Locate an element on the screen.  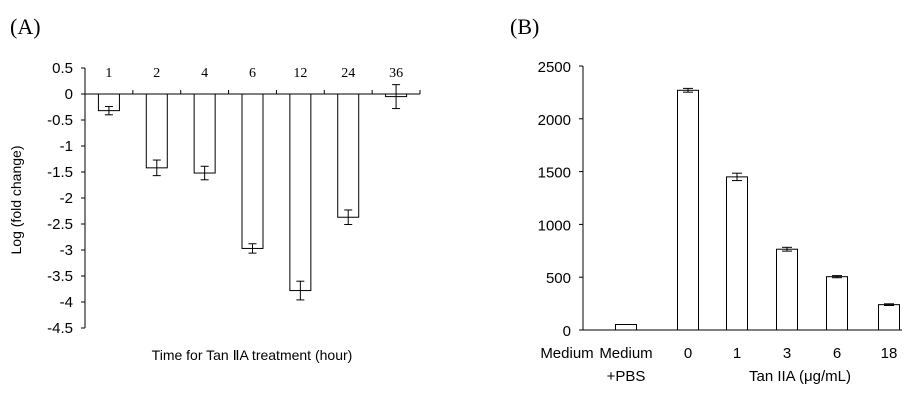
y-tick-label-b: 2000 is located at coordinates (554, 120).